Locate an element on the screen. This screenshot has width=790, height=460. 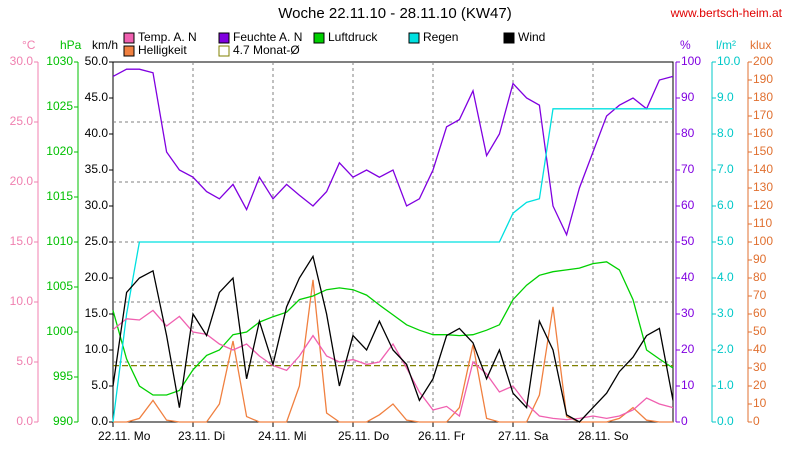
y-tick-label: 4.0 is located at coordinates (725, 277).